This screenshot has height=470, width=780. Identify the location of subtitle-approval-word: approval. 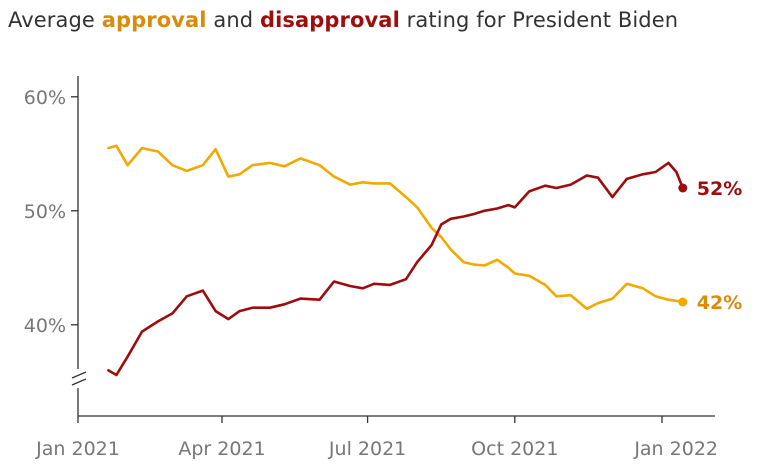
(154, 20).